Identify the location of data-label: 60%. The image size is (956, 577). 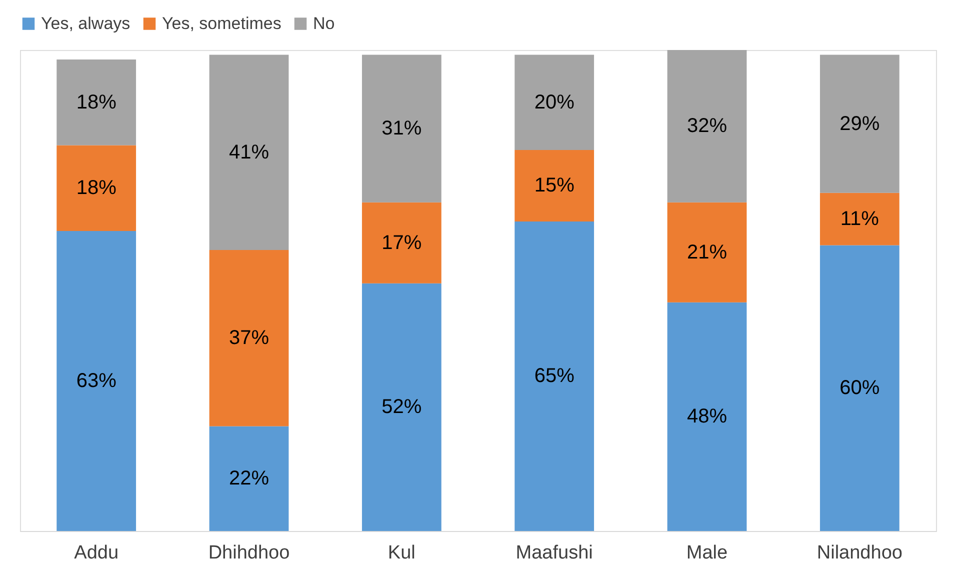
(860, 388).